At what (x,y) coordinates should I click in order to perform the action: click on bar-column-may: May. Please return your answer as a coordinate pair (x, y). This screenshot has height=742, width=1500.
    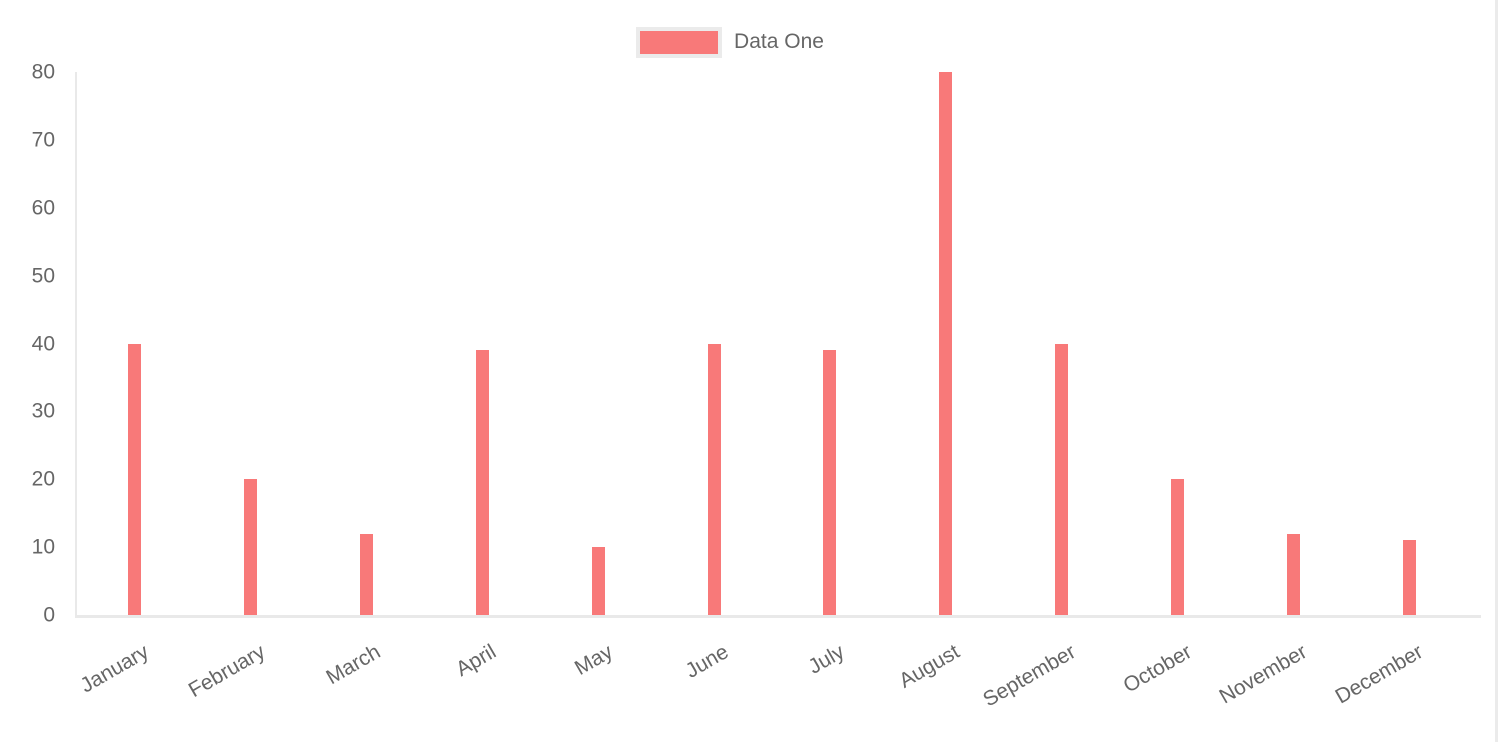
    Looking at the image, I should click on (598, 376).